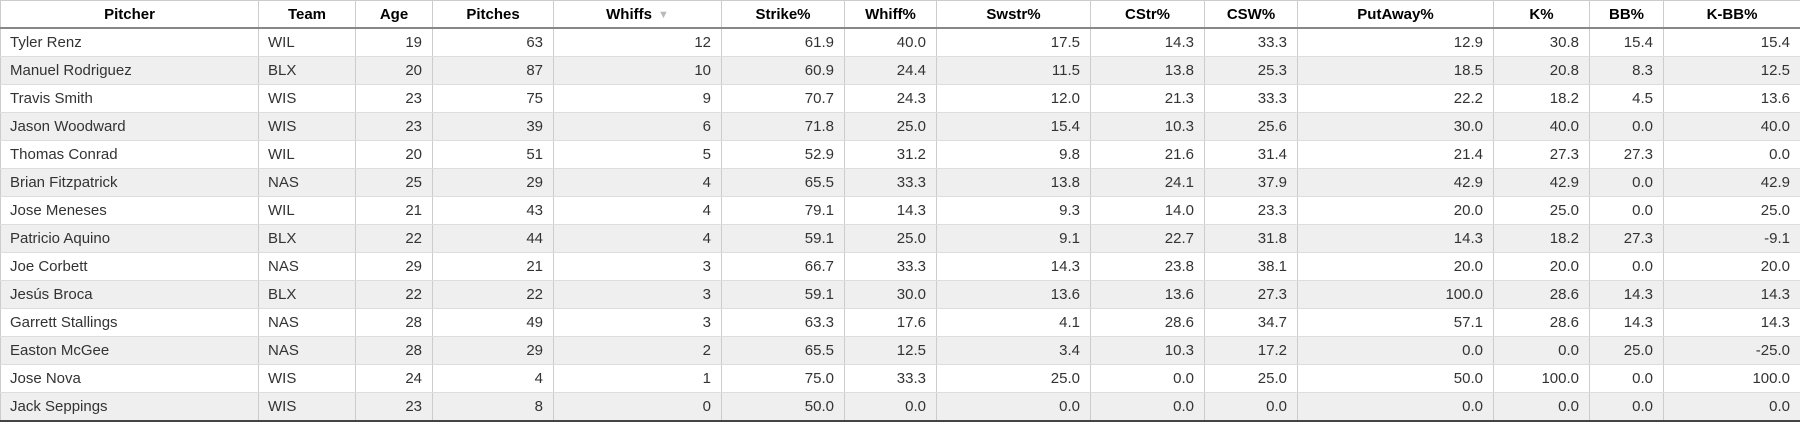  Describe the element at coordinates (890, 154) in the screenshot. I see `cell-whiff_pct: 31.2` at that location.